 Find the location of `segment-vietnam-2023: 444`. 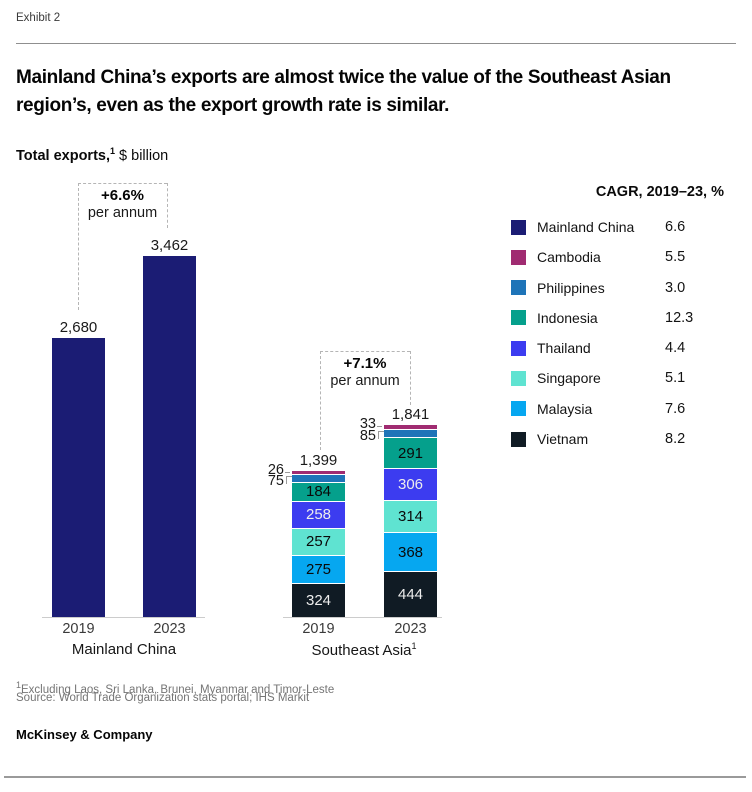

segment-vietnam-2023: 444 is located at coordinates (410, 593).